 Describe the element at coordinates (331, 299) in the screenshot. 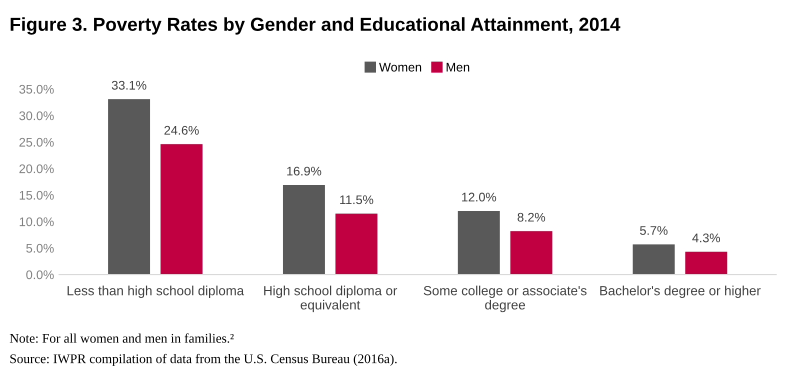

I see `x-tick-label: High school diploma or equivalent` at that location.